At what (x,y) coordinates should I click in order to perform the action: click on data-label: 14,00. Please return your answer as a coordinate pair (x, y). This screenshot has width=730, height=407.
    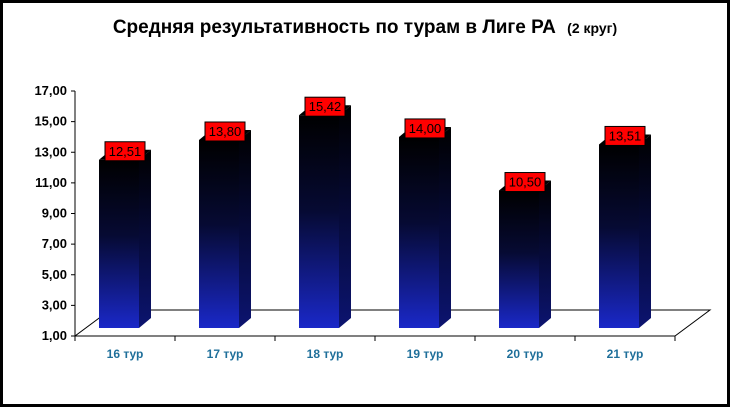
    Looking at the image, I should click on (425, 128).